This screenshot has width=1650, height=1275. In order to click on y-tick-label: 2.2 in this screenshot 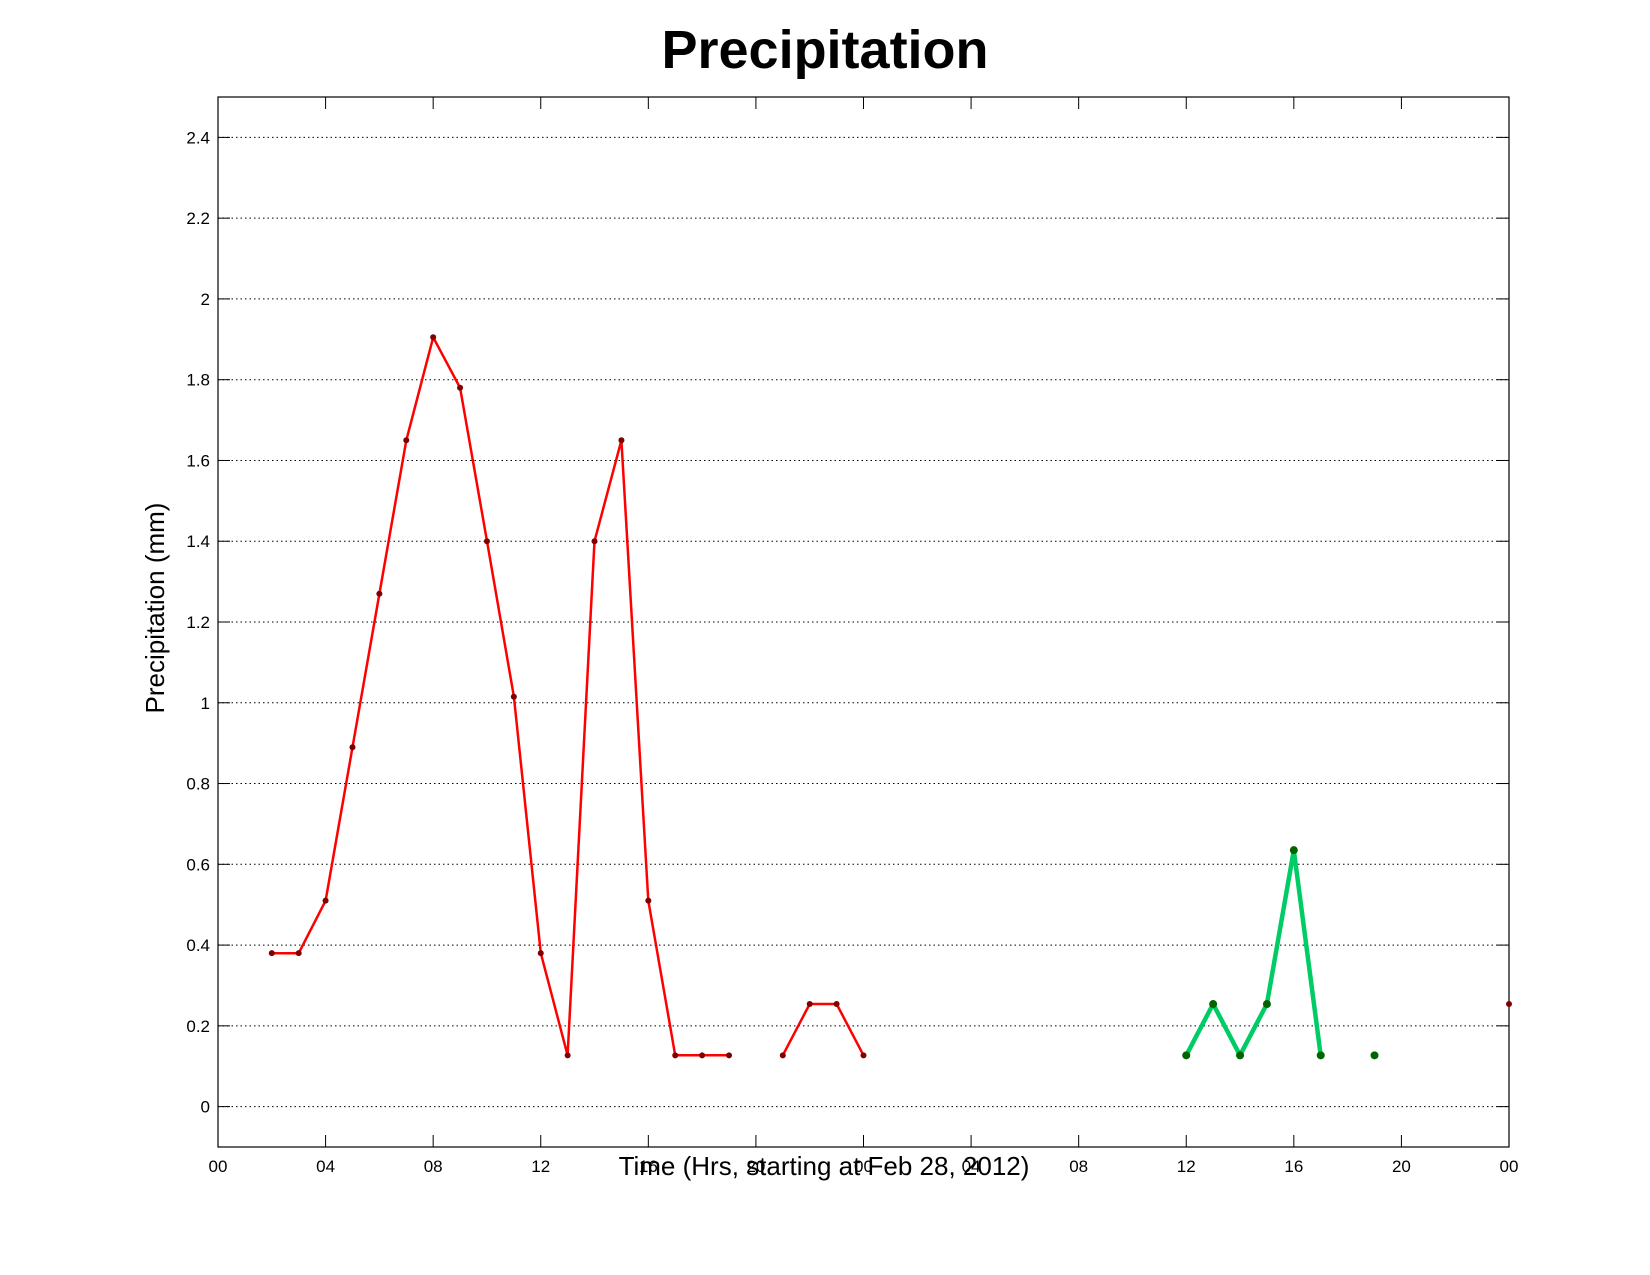, I will do `click(198, 218)`.